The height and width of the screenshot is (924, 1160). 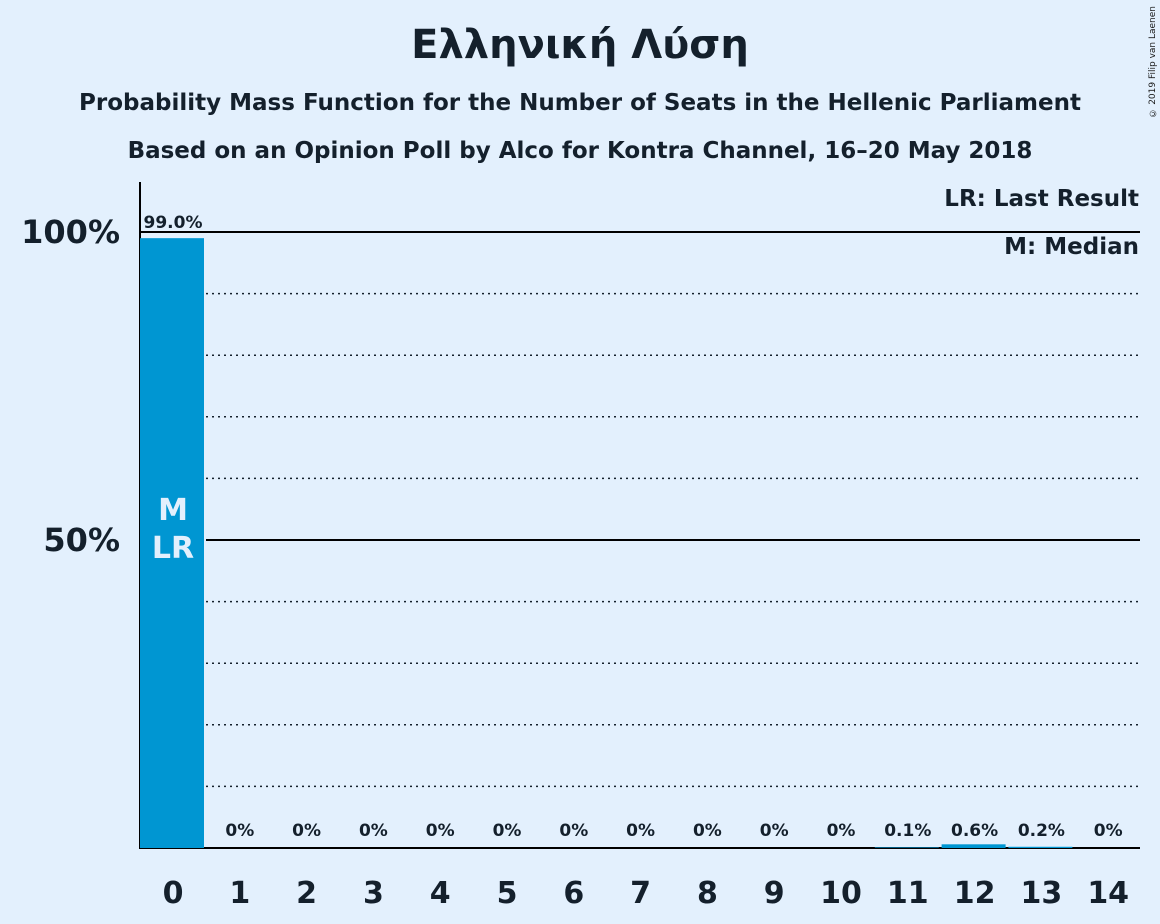 I want to click on bar-value-label: 0.2%, so click(x=1041, y=831).